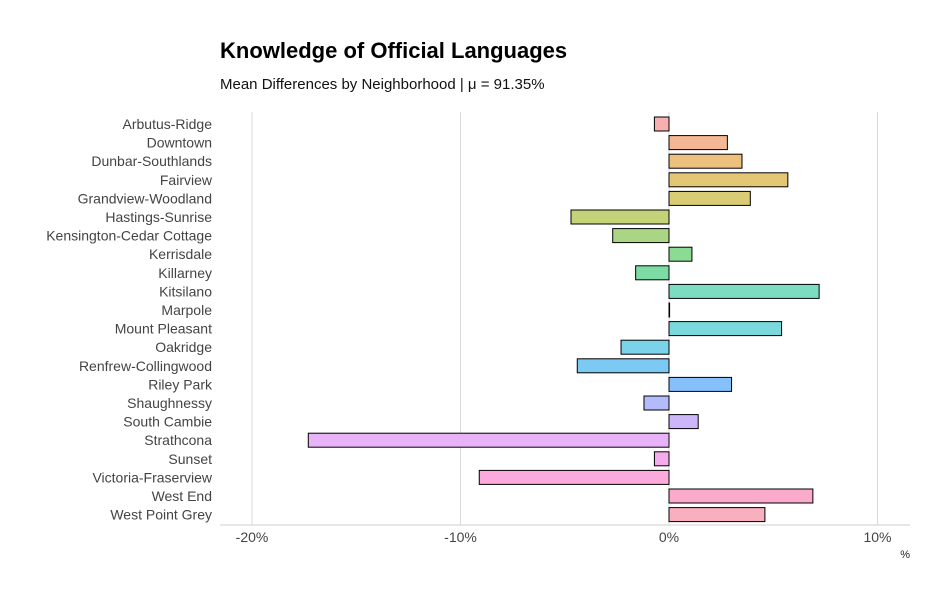 Image resolution: width=950 pixels, height=600 pixels. What do you see at coordinates (460, 537) in the screenshot?
I see `x-tick-label: -10%` at bounding box center [460, 537].